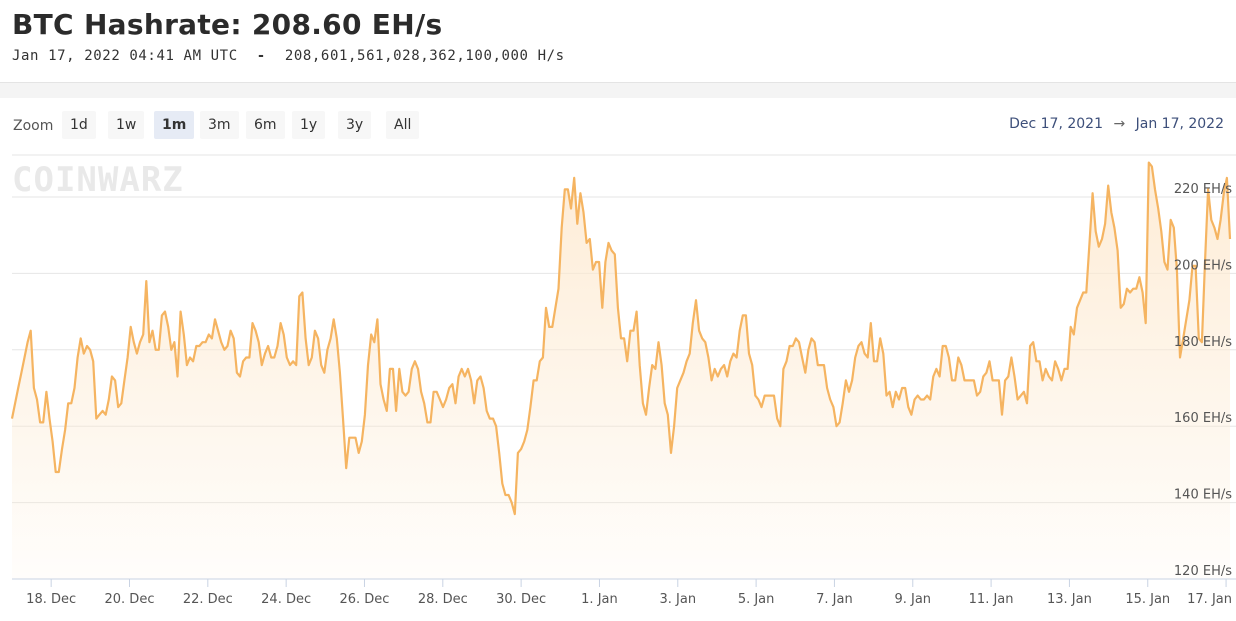 The height and width of the screenshot is (621, 1236). What do you see at coordinates (355, 125) in the screenshot?
I see `zoom-button-3y: 3y` at bounding box center [355, 125].